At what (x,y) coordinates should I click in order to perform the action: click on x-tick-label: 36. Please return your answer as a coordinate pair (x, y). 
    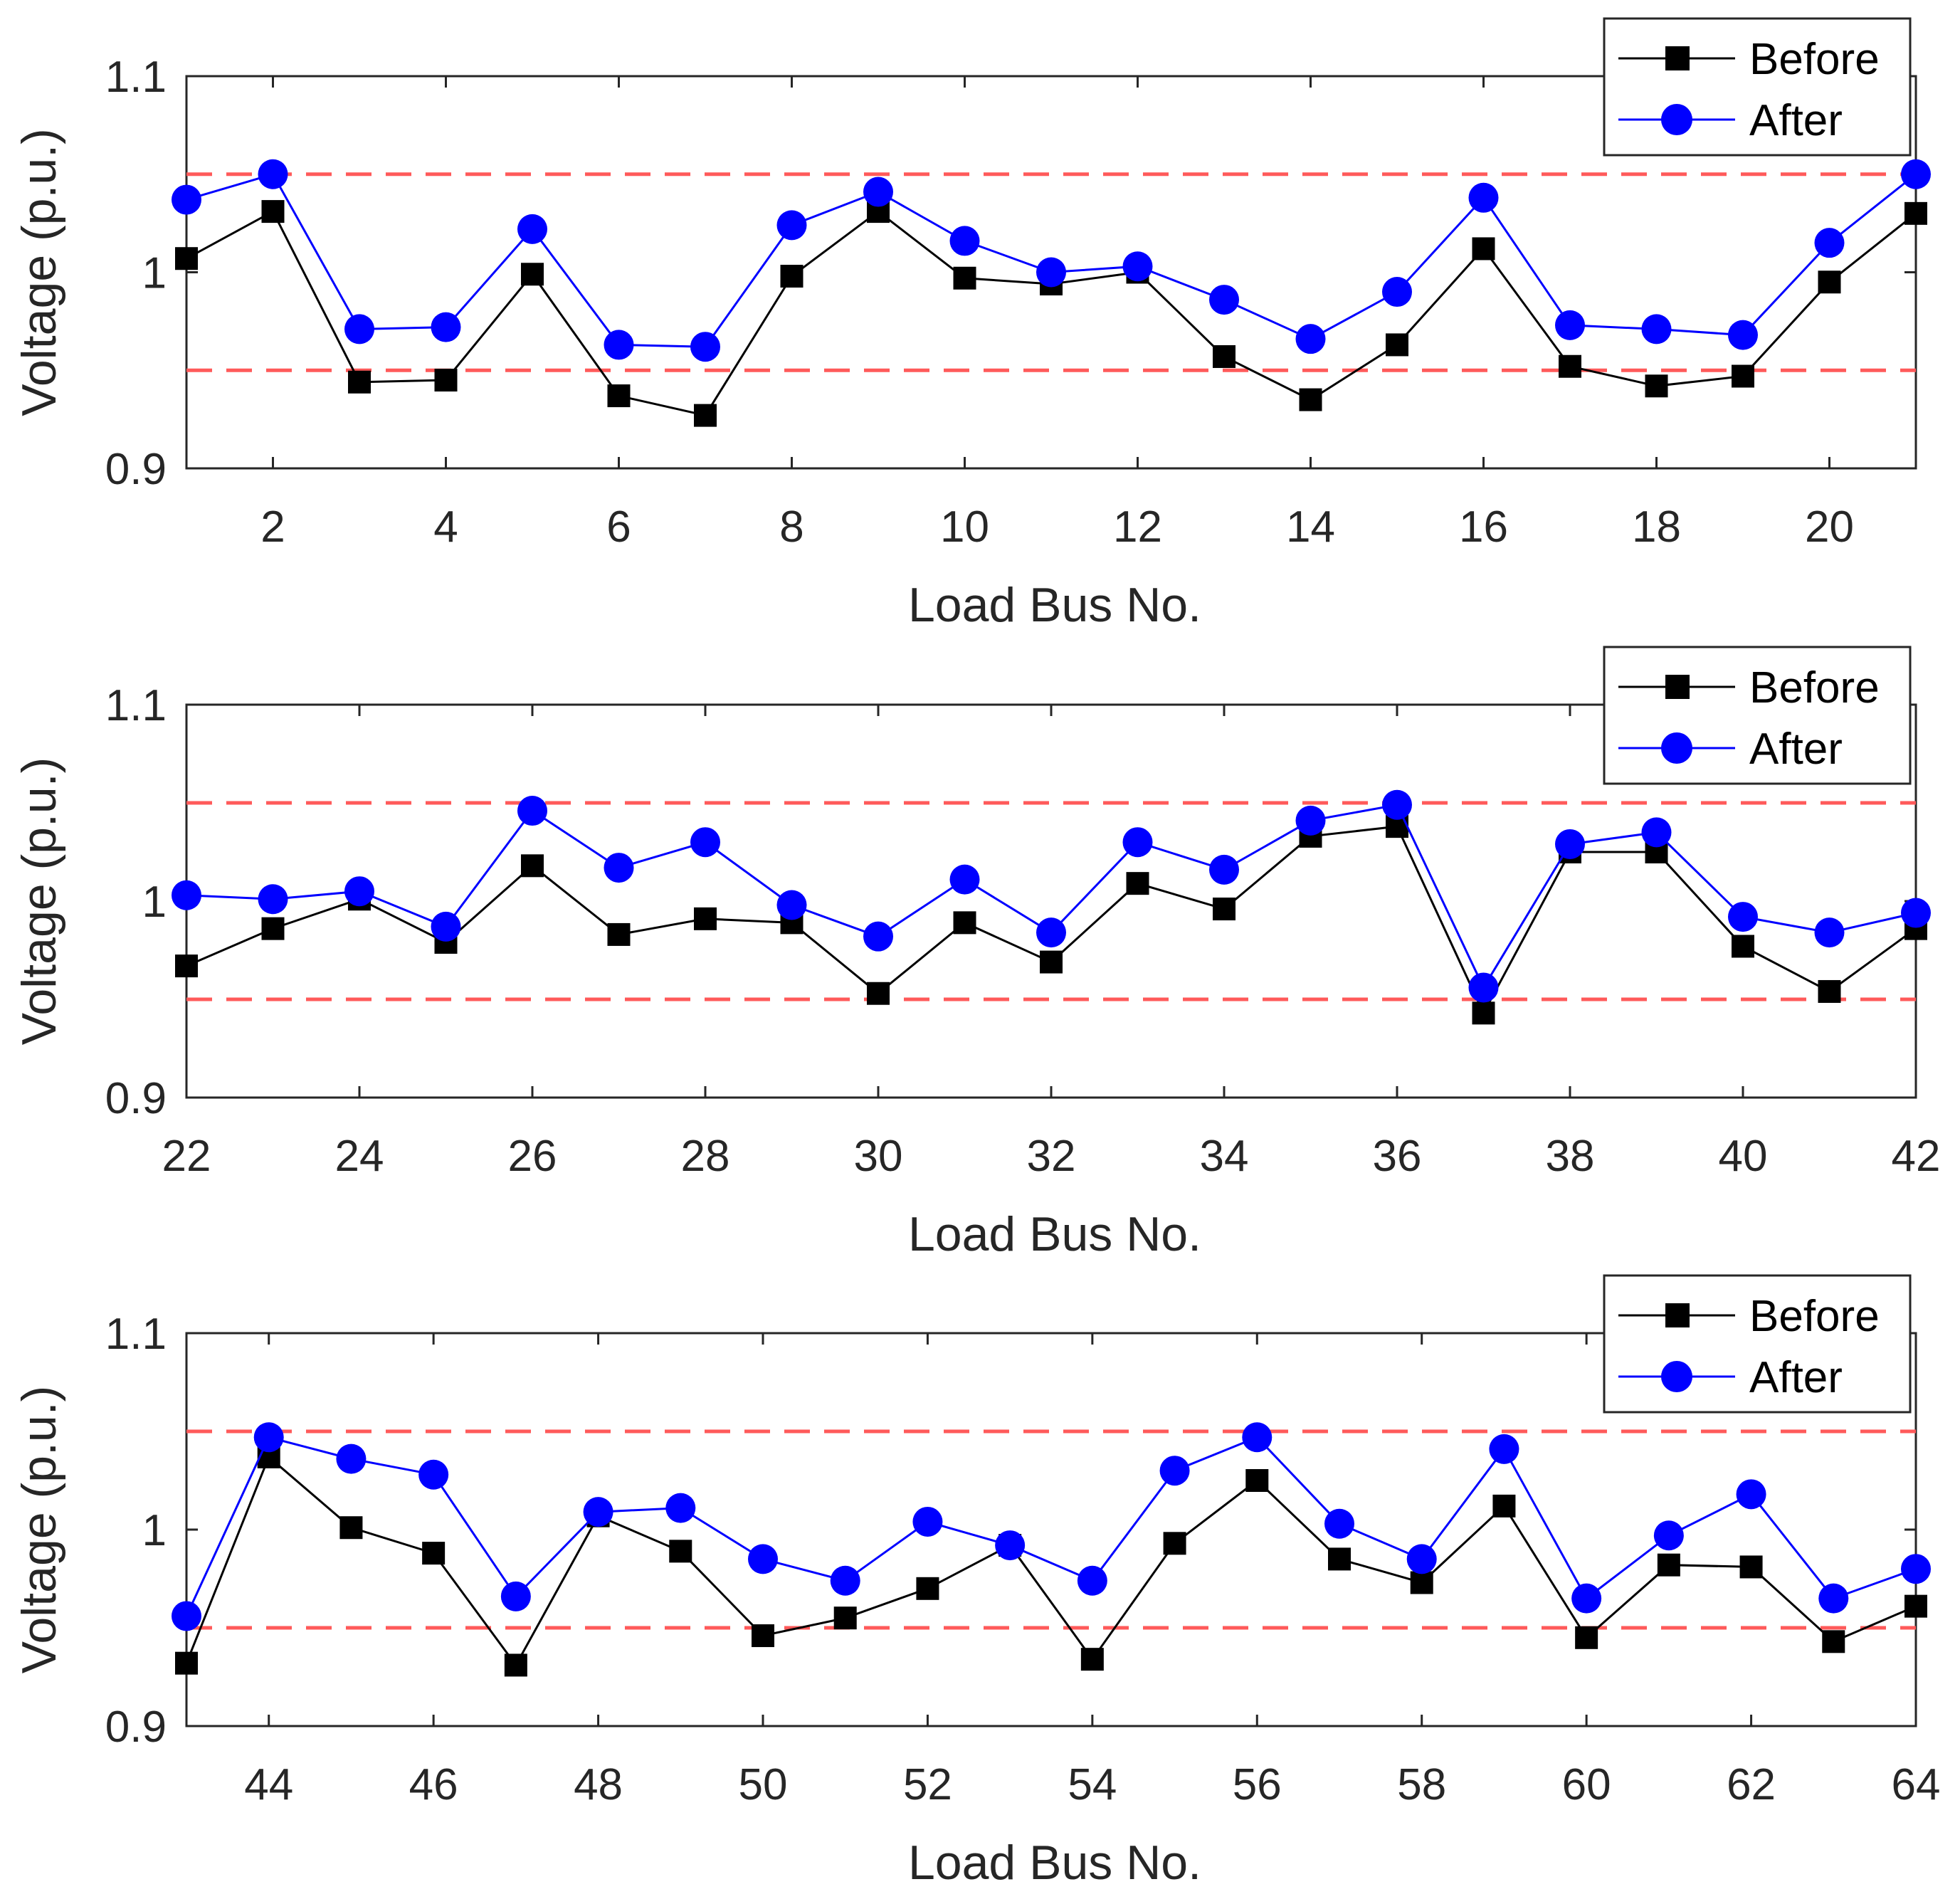
    Looking at the image, I should click on (1397, 1156).